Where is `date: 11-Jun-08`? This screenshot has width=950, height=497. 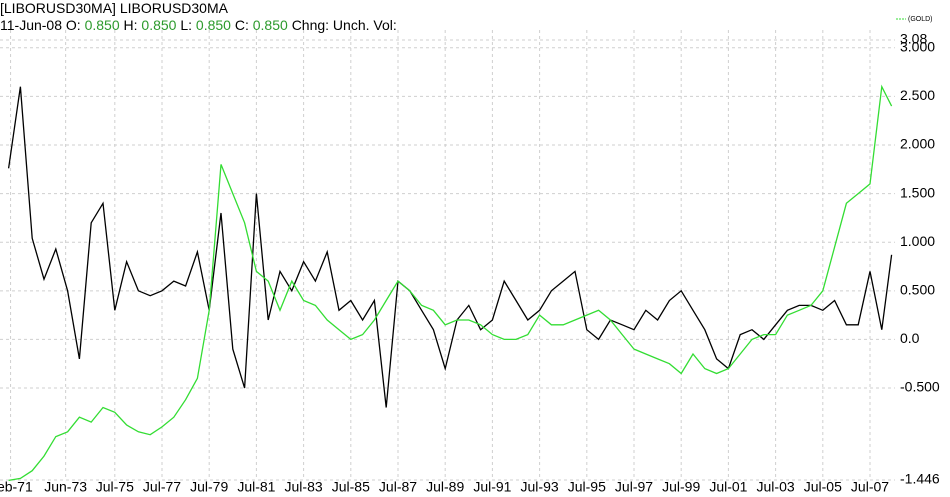
date: 11-Jun-08 is located at coordinates (31, 25).